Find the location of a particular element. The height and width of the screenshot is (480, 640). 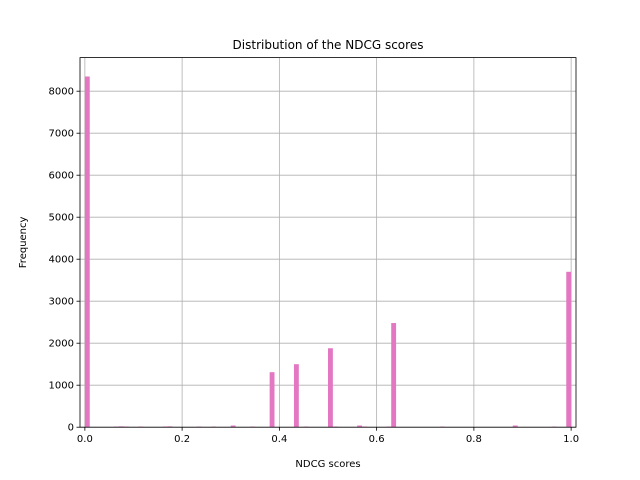

x-axis-ticks: 0.0 0.2 0.4 0.6 0.8 1.0 is located at coordinates (328, 436).